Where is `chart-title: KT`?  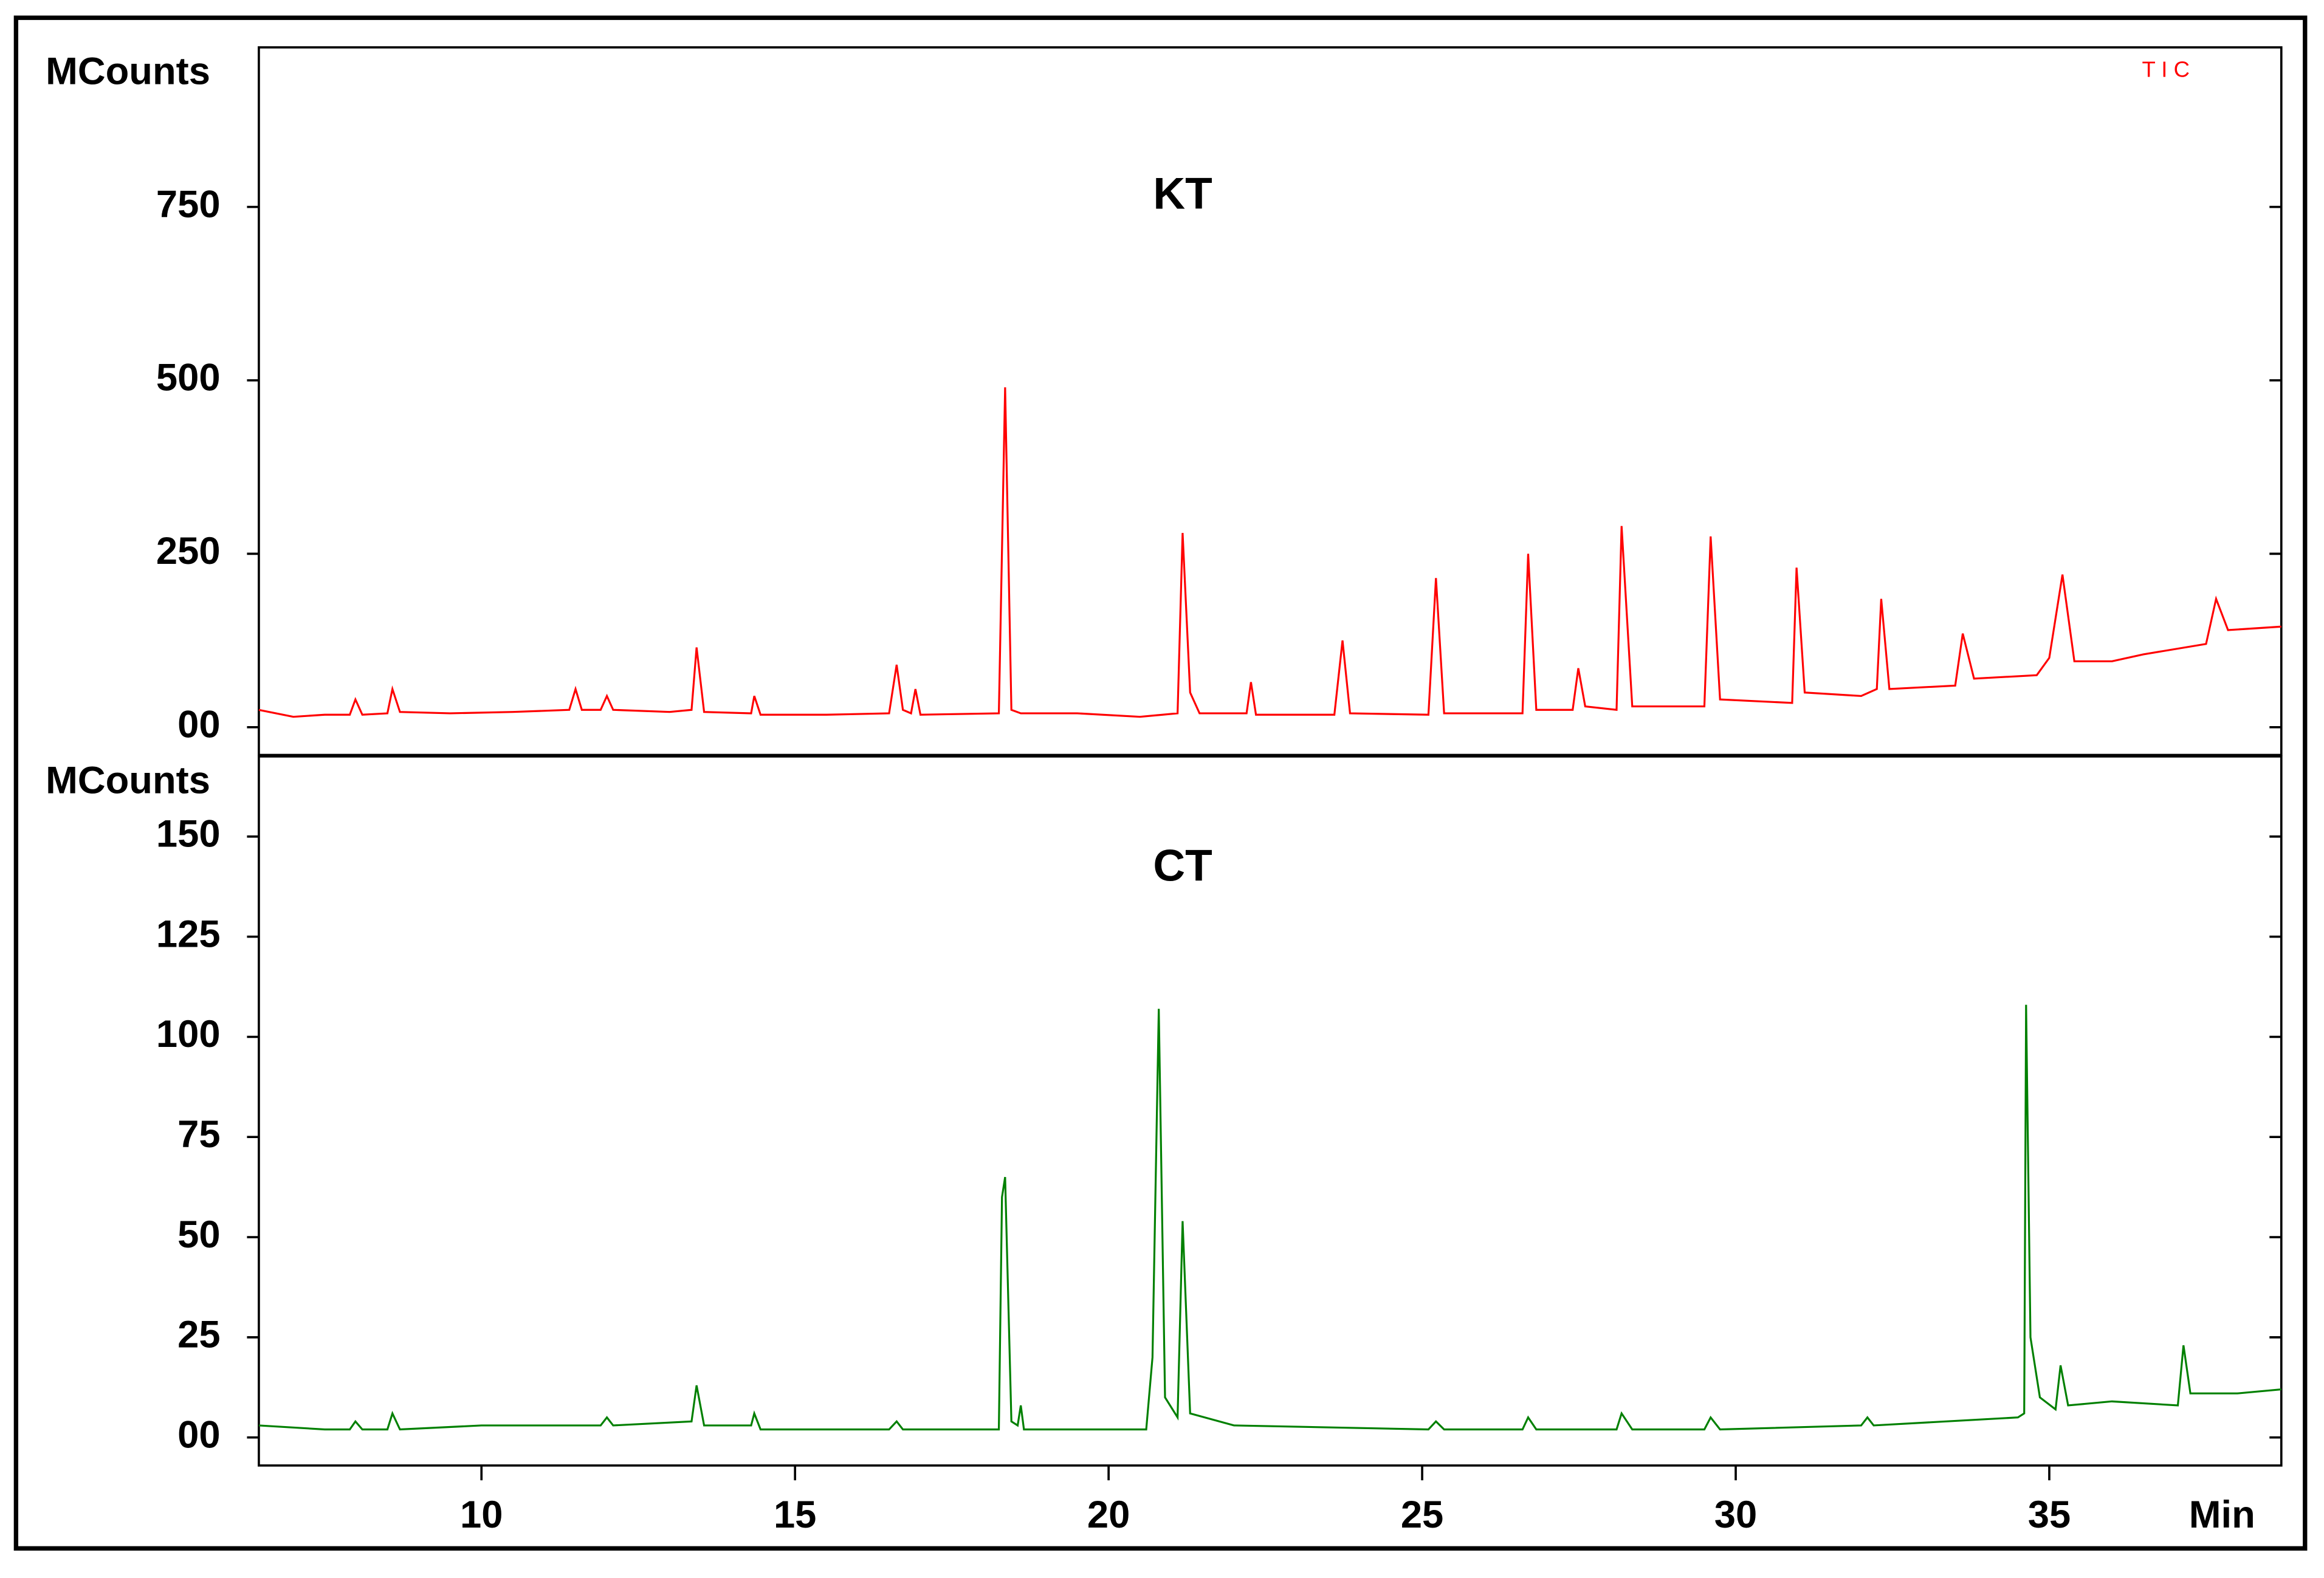
chart-title: KT is located at coordinates (1182, 193).